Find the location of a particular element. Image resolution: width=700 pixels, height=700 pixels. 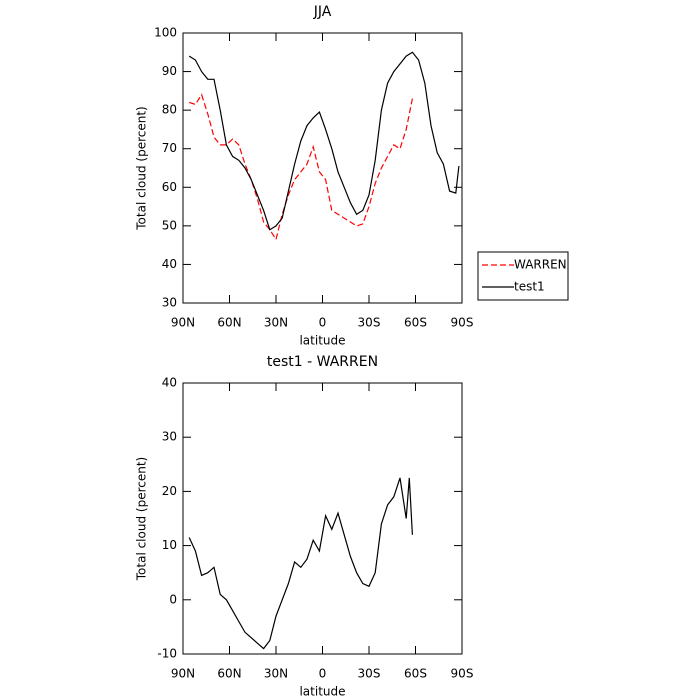

y-tick-label: -10 is located at coordinates (167, 654).